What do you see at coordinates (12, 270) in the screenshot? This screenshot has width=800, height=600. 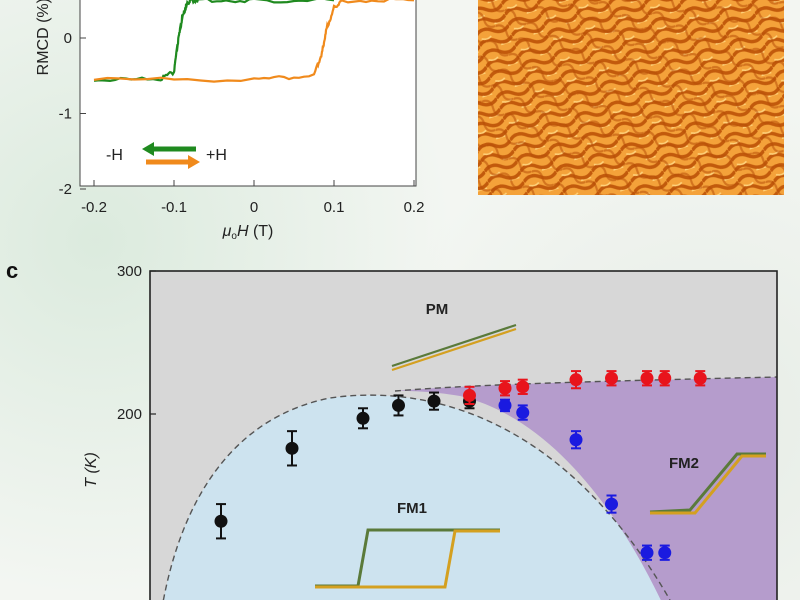 I see `panel-c-label: c` at bounding box center [12, 270].